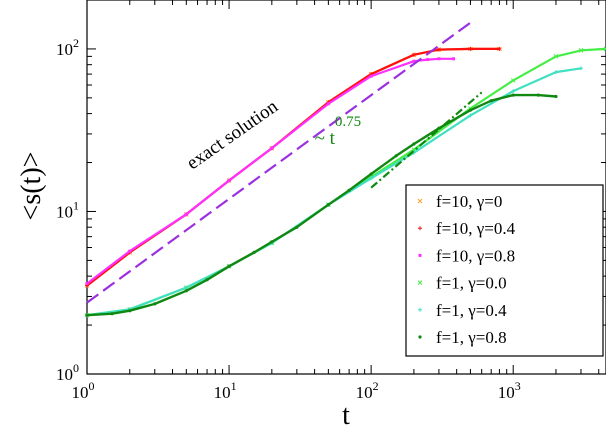  I want to click on x-tick-label: 10³, so click(509, 390).